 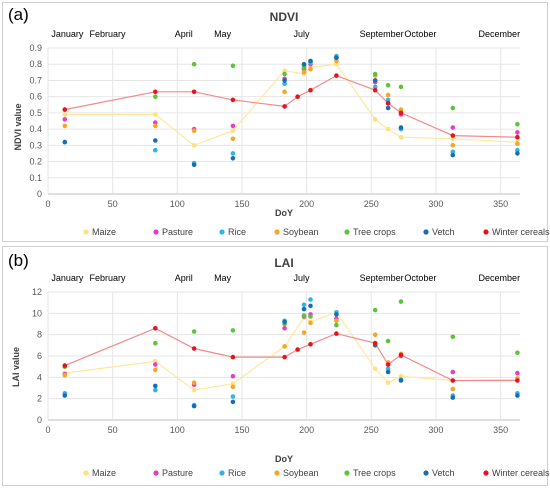 What do you see at coordinates (177, 430) in the screenshot?
I see `x-tick-label: 100` at bounding box center [177, 430].